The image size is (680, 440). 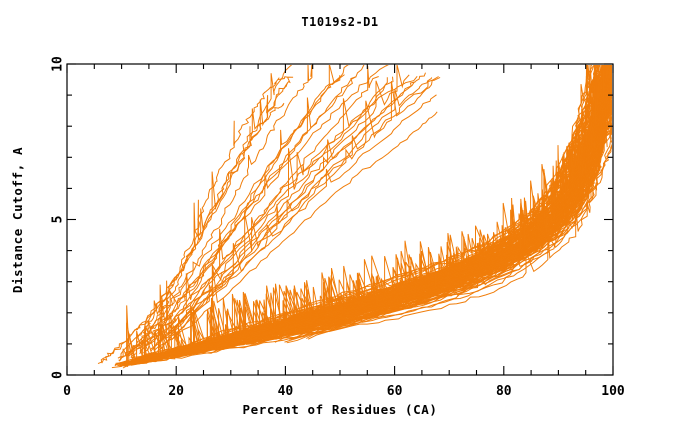 I want to click on x-tick-label: 40, so click(x=286, y=391).